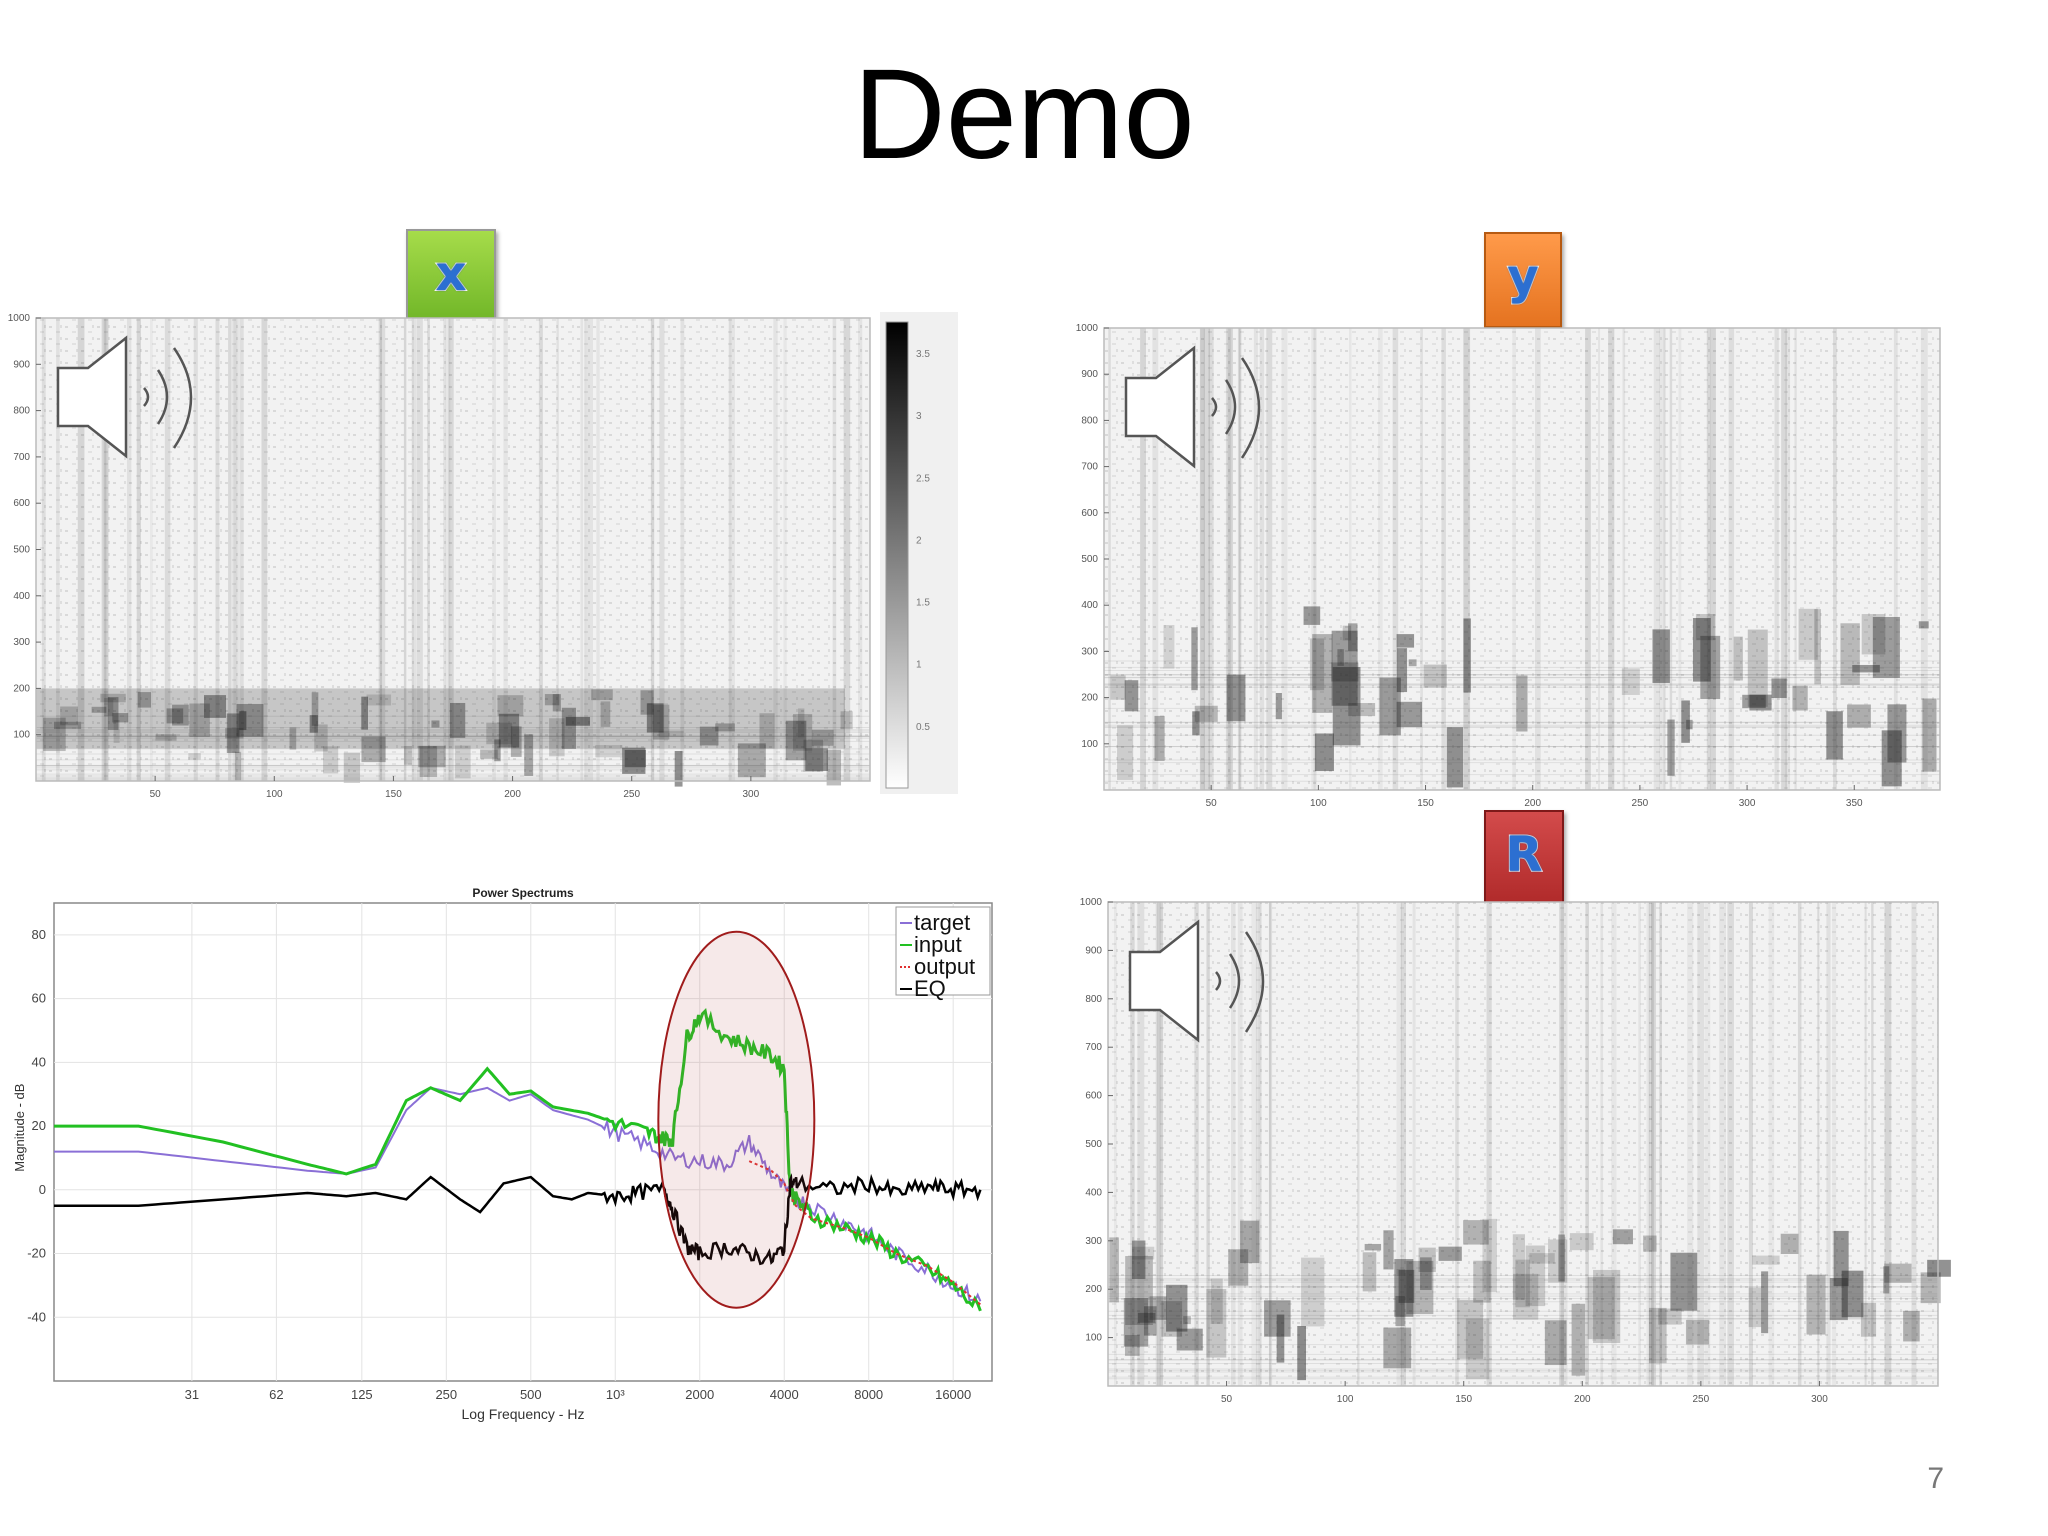 The height and width of the screenshot is (1536, 2048). I want to click on spectrogram-band, so click(440, 718).